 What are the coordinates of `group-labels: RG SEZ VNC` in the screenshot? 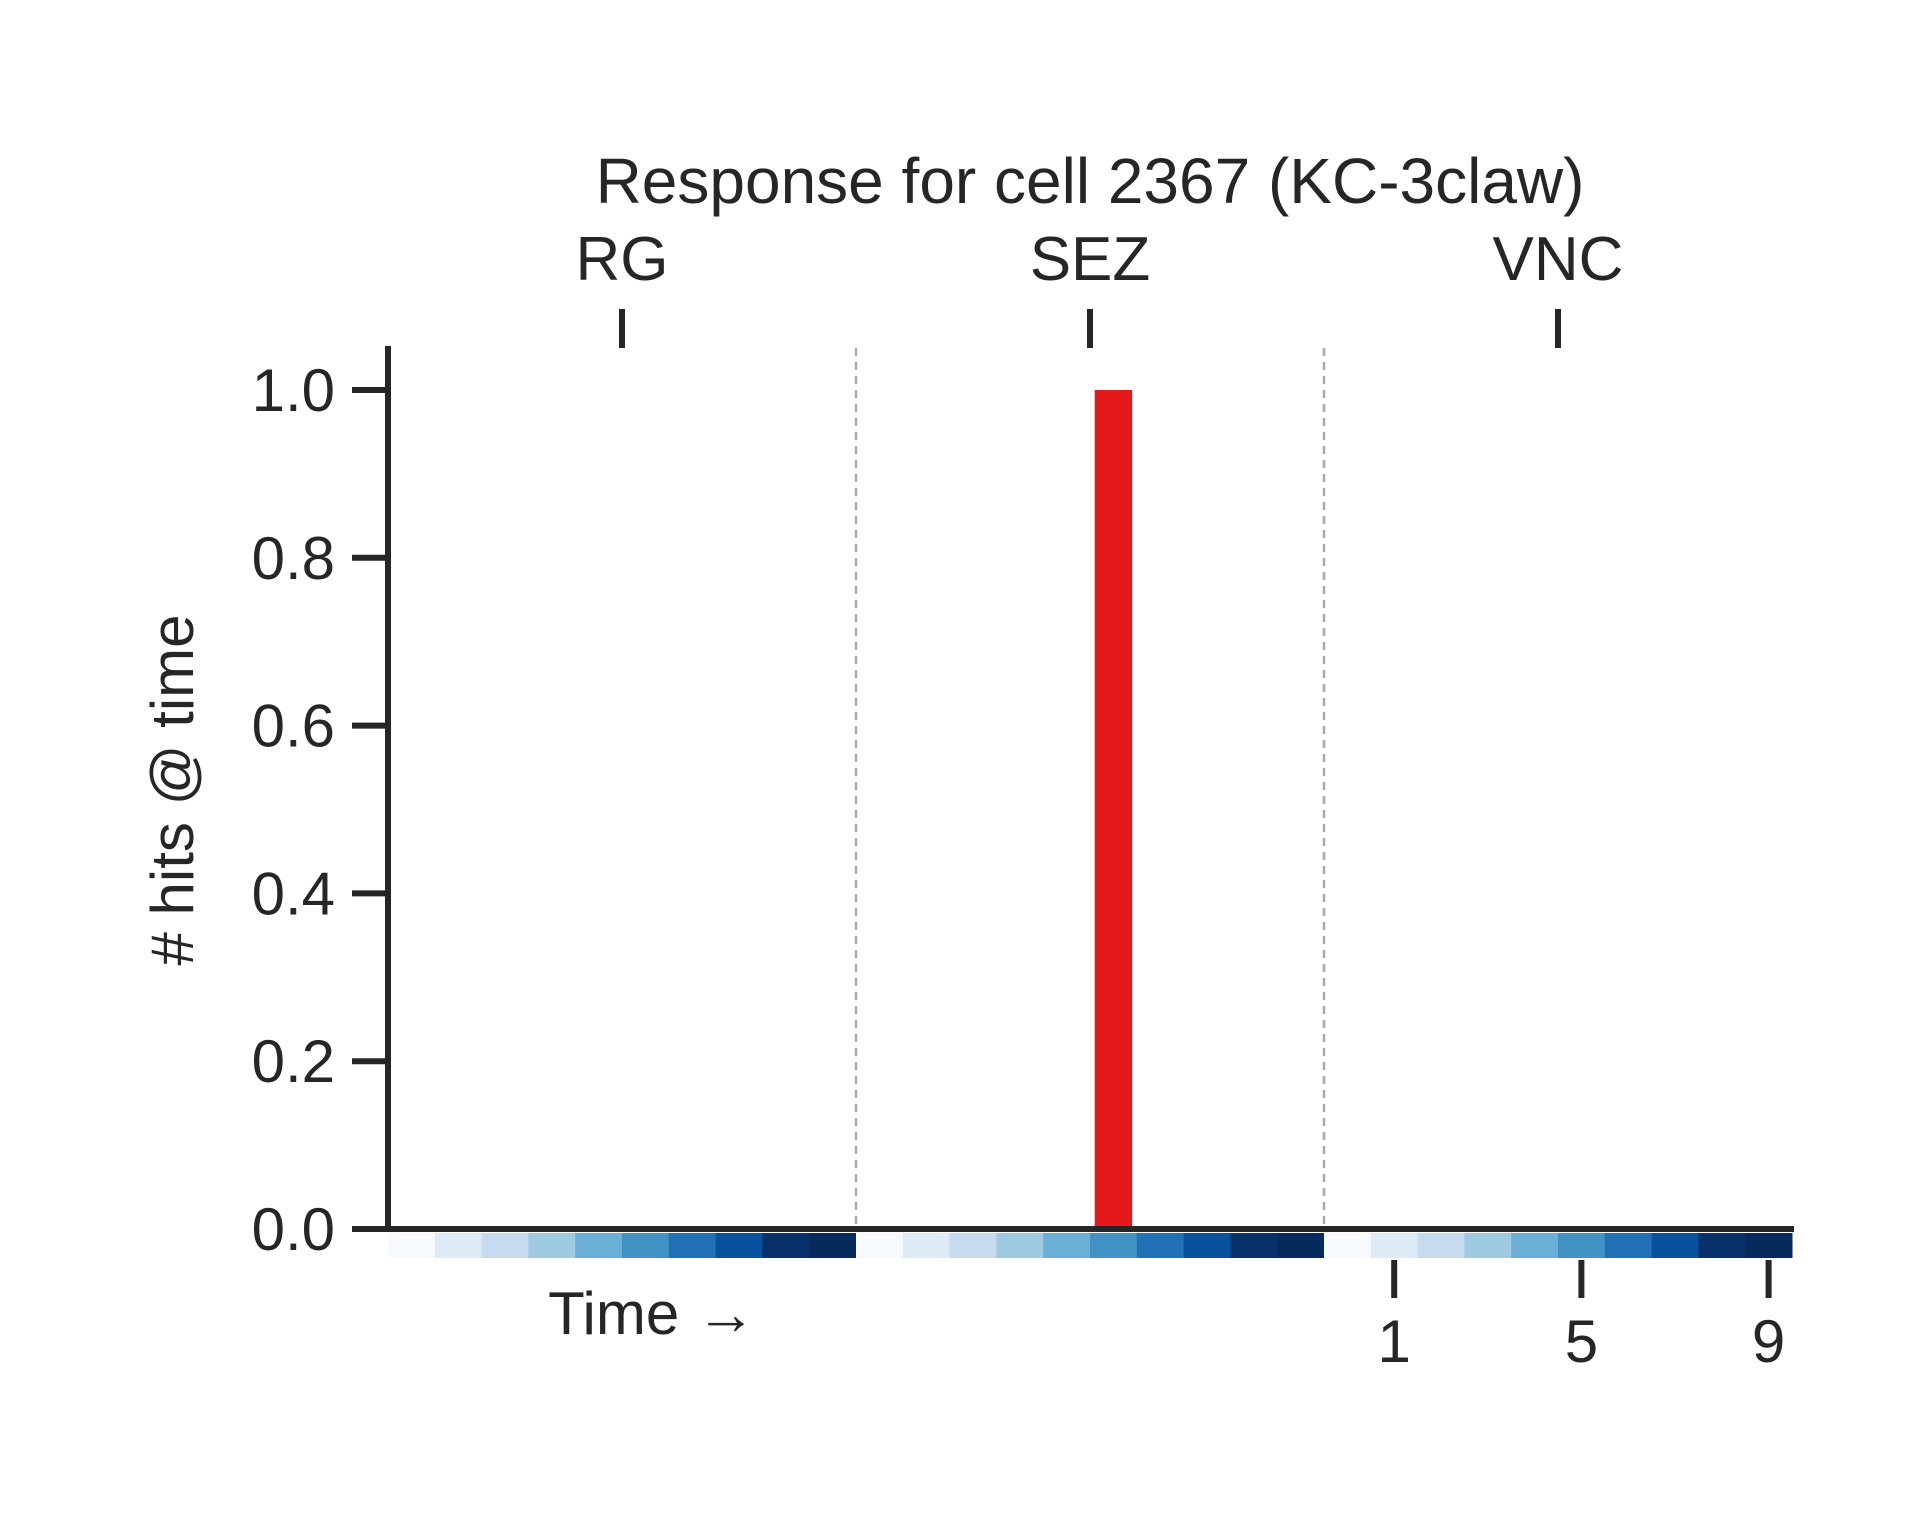 It's located at (1100, 259).